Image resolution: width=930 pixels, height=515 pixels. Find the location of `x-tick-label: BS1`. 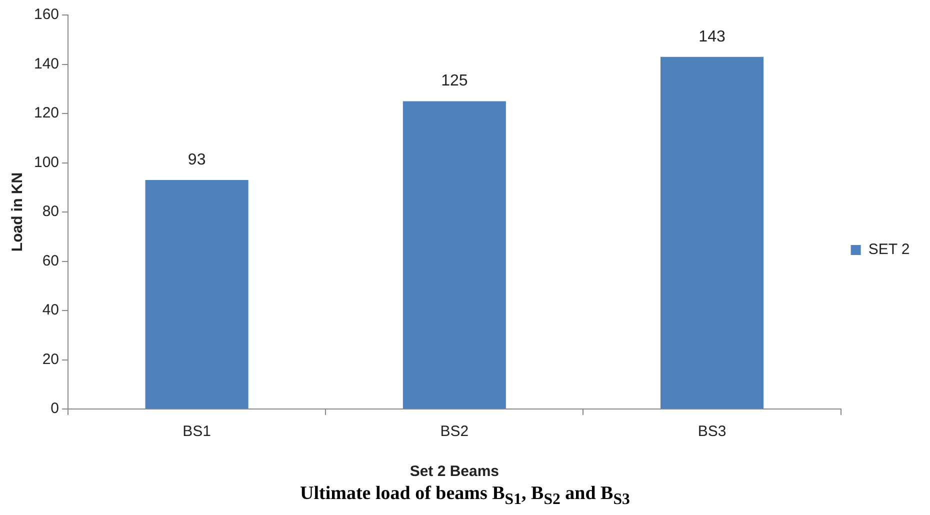

x-tick-label: BS1 is located at coordinates (197, 431).